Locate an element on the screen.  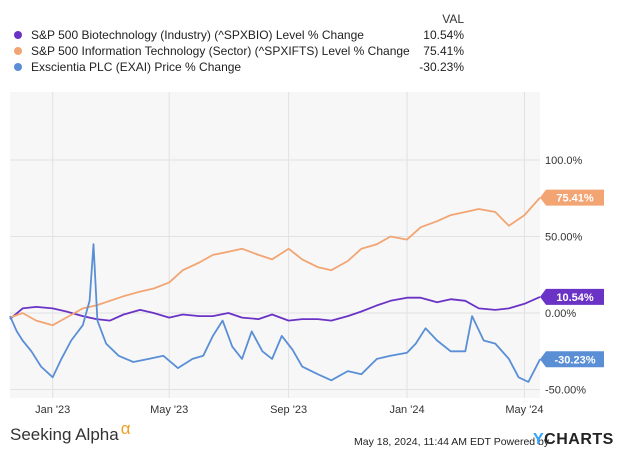
y-tick-label: -50.00% is located at coordinates (565, 391).